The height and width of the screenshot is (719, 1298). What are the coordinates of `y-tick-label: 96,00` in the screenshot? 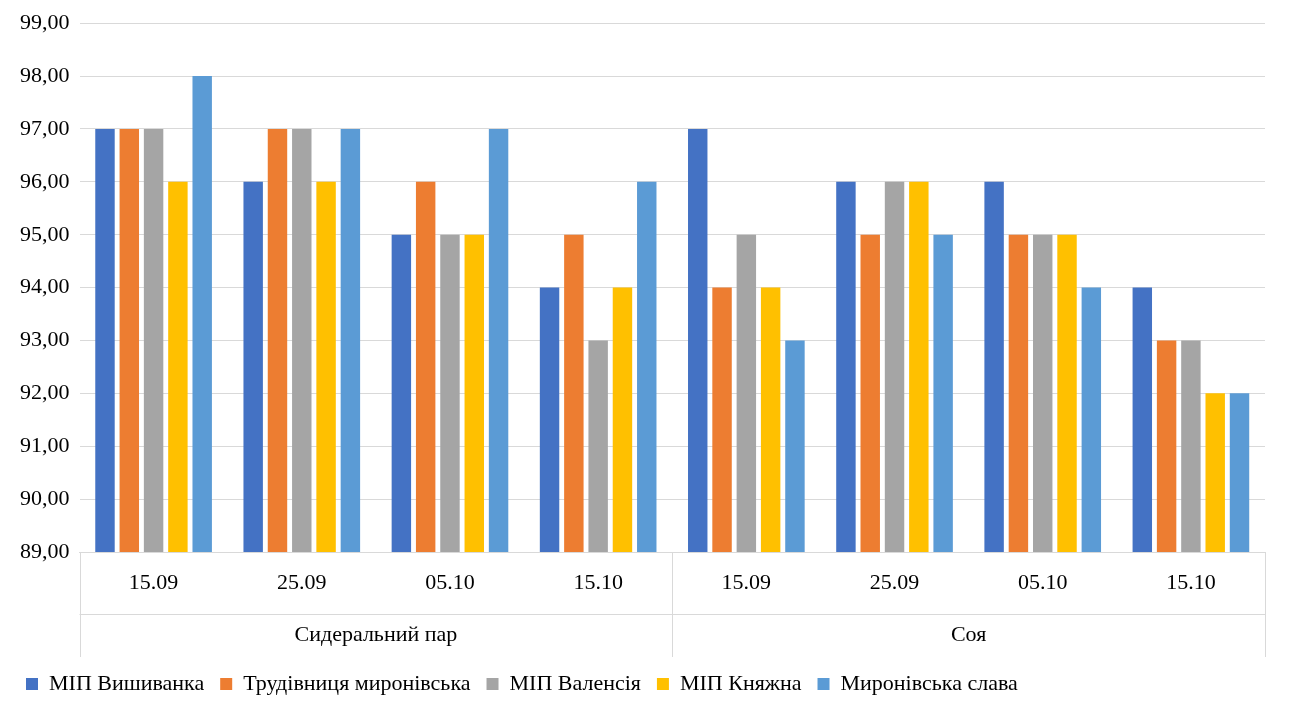 It's located at (45, 180).